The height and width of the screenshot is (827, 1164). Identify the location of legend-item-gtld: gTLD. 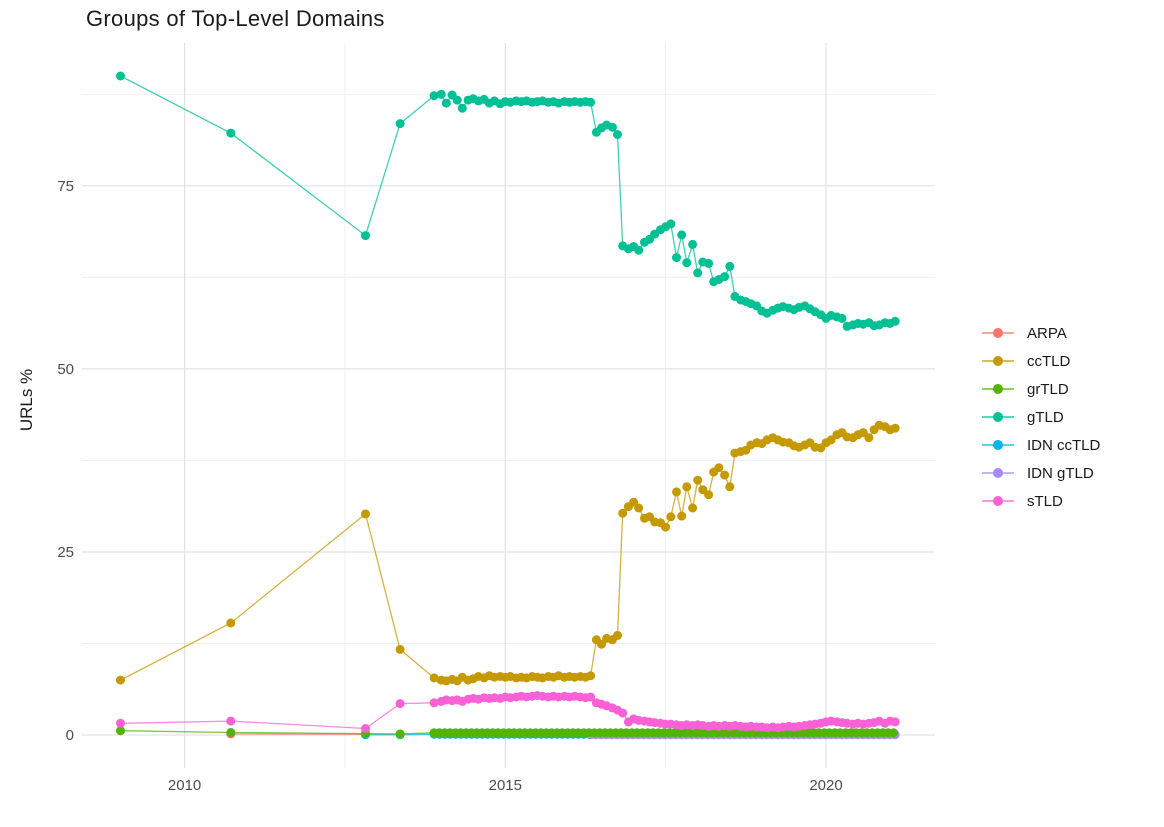
(1041, 417).